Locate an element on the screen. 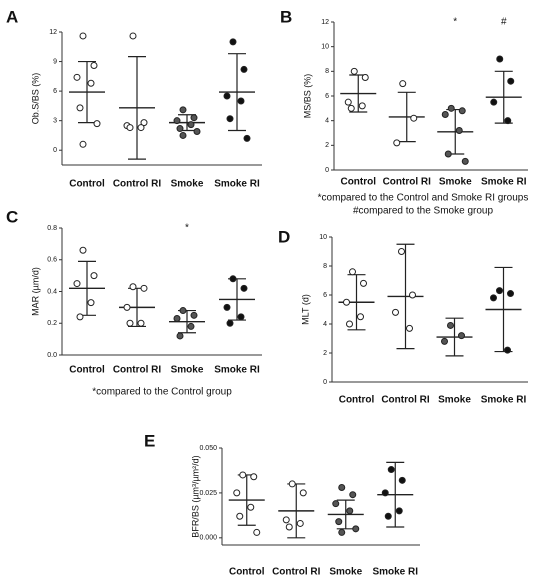  y-tick-label: 2 is located at coordinates (325, 353).